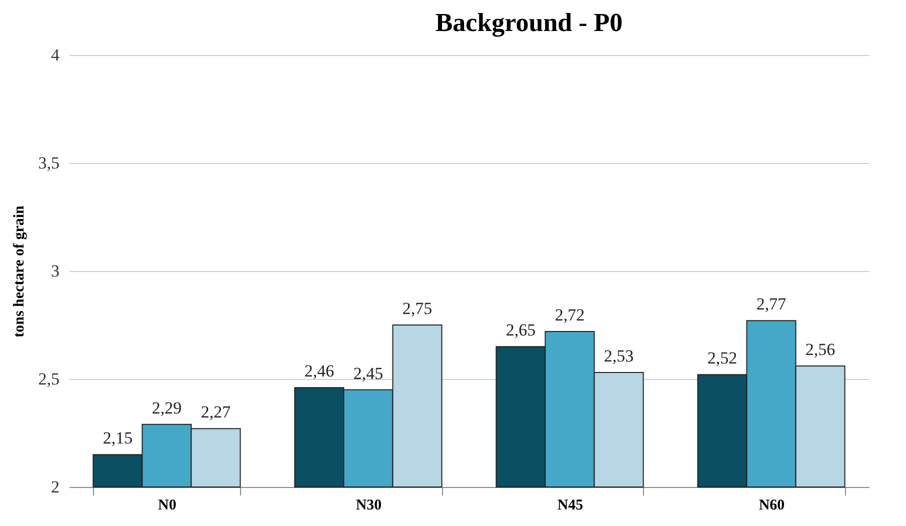 The image size is (906, 526). What do you see at coordinates (771, 304) in the screenshot?
I see `data-label: 2,77` at bounding box center [771, 304].